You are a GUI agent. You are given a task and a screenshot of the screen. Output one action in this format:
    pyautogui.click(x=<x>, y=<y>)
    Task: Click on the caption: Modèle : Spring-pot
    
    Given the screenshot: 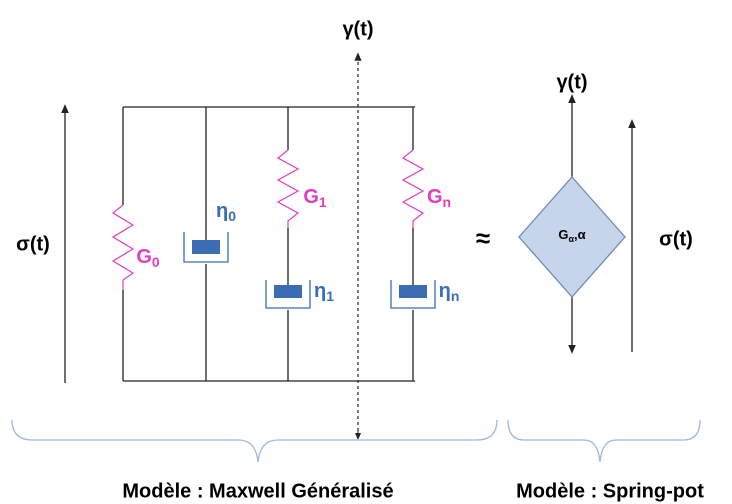 What is the action you would take?
    pyautogui.click(x=610, y=491)
    